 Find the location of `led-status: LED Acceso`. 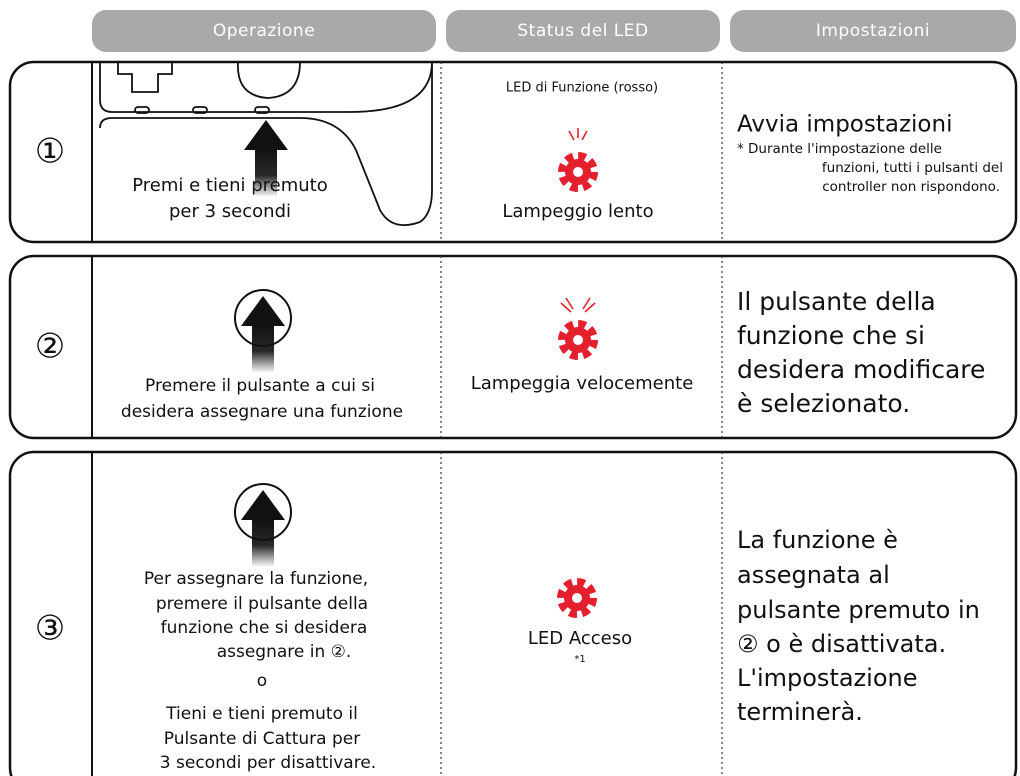

led-status: LED Acceso is located at coordinates (580, 638).